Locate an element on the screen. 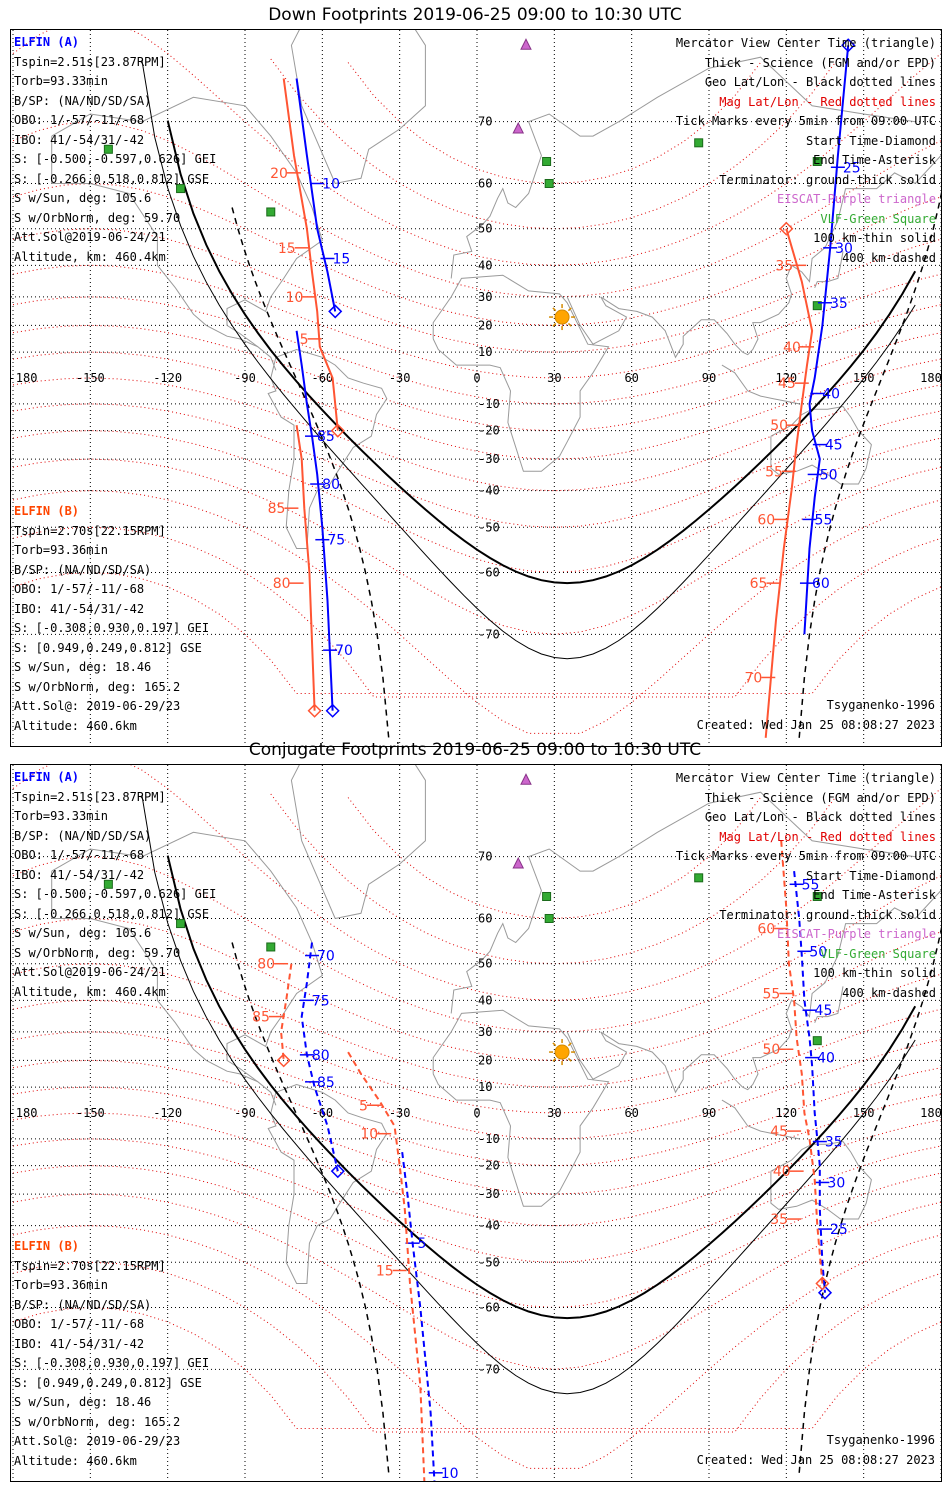 This screenshot has width=950, height=1500. info-line: Altitude, km: 460.4km is located at coordinates (90, 991).